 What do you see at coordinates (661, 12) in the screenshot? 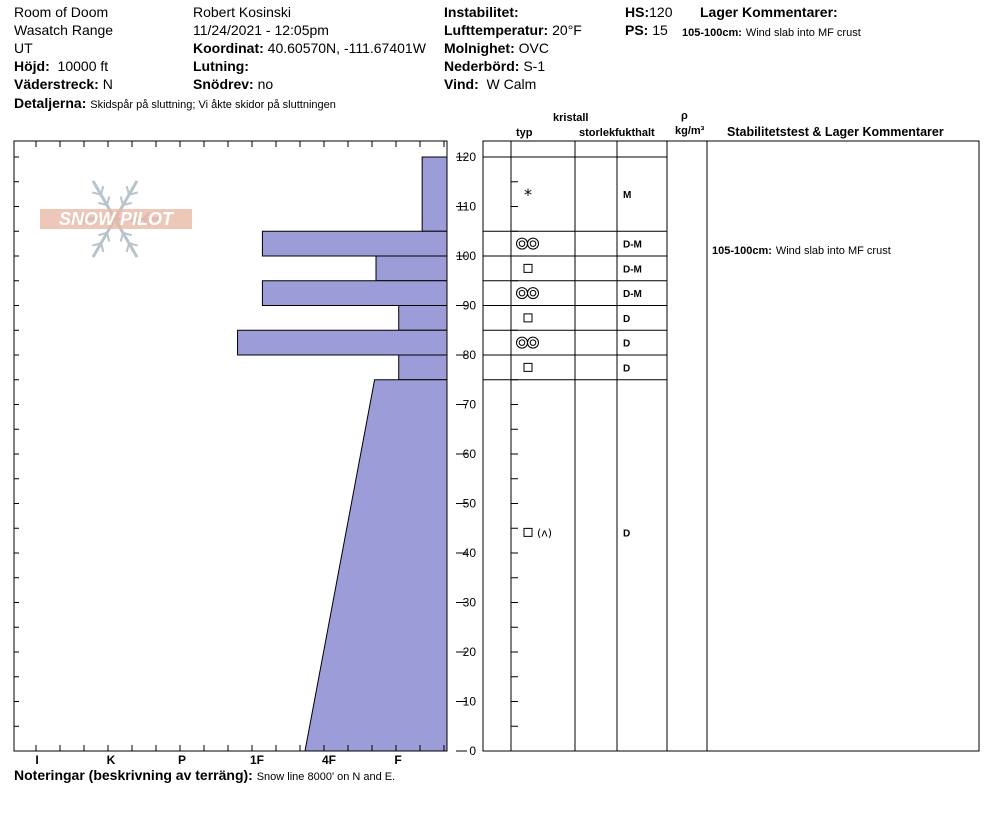
I see `hs-value: 120` at bounding box center [661, 12].